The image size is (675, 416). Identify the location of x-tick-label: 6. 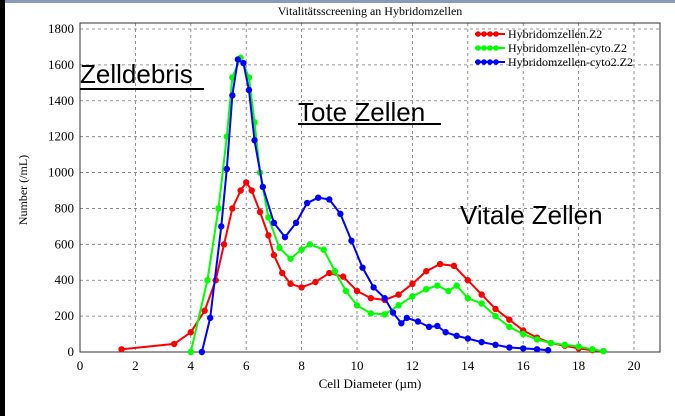
(246, 365).